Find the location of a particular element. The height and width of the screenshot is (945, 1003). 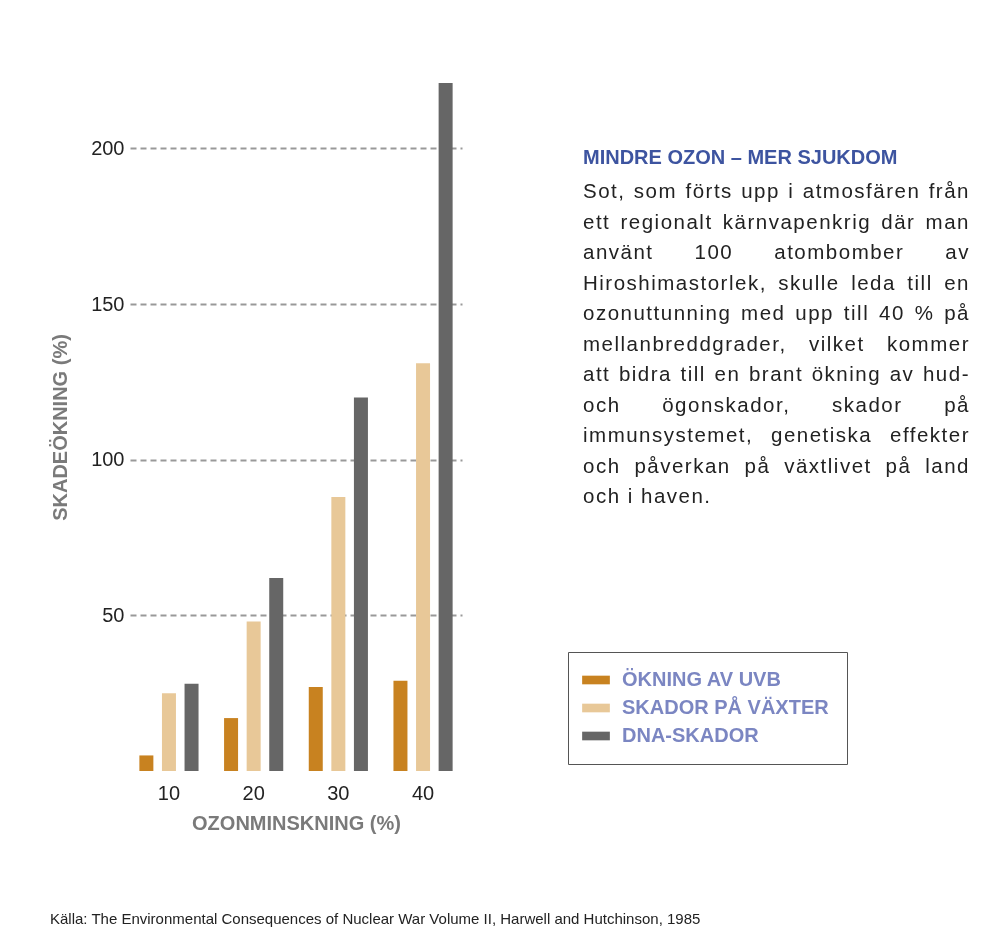

text: Källa: The Environmental Consequences of Nuclear War Volume II, Harwell and Hutchinson, 1985 is located at coordinates (375, 918).